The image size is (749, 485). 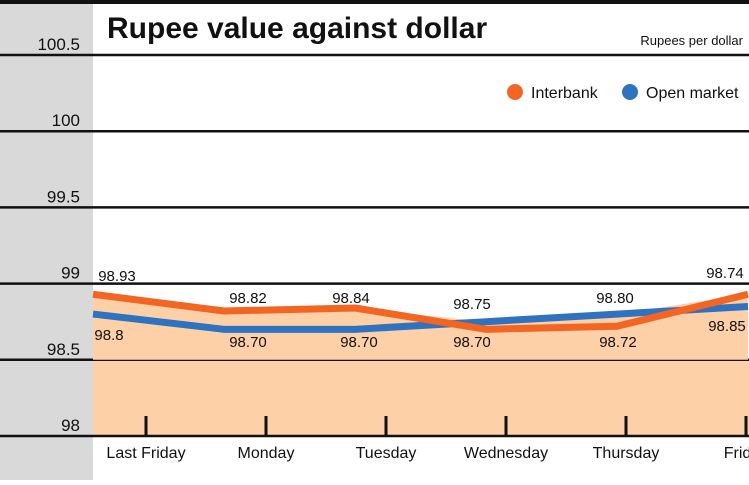 I want to click on y-tick-label: 99, so click(x=70, y=273).